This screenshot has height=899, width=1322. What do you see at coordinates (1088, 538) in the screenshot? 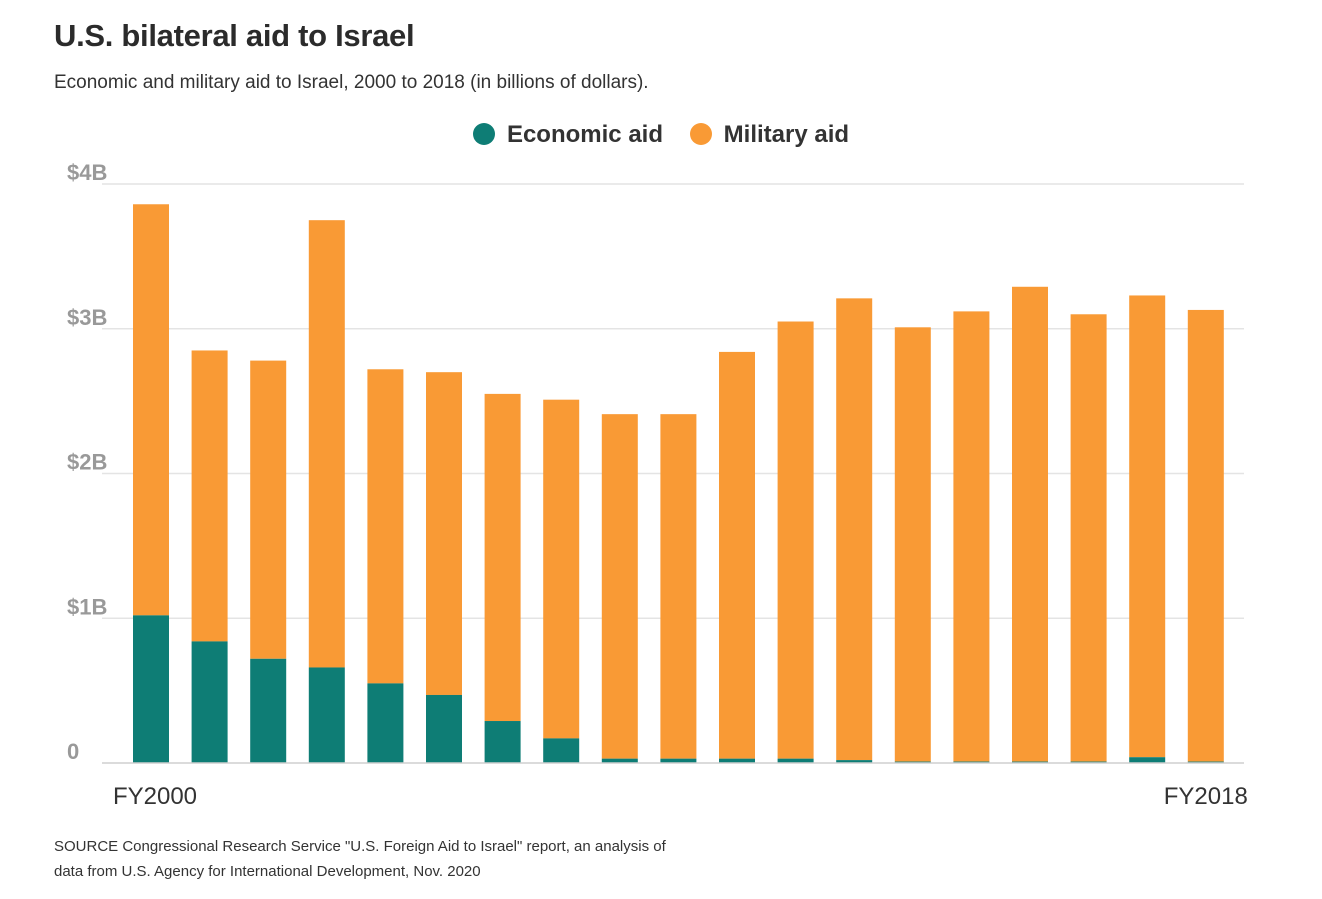
I see `bar-military-fy2016` at bounding box center [1088, 538].